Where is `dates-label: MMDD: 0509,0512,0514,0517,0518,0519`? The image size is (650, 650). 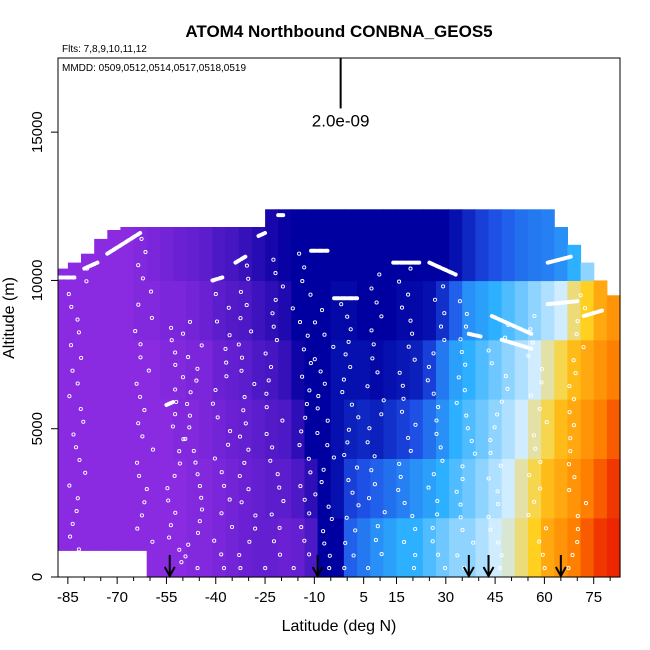
dates-label: MMDD: 0509,0512,0514,0517,0518,0519 is located at coordinates (154, 68).